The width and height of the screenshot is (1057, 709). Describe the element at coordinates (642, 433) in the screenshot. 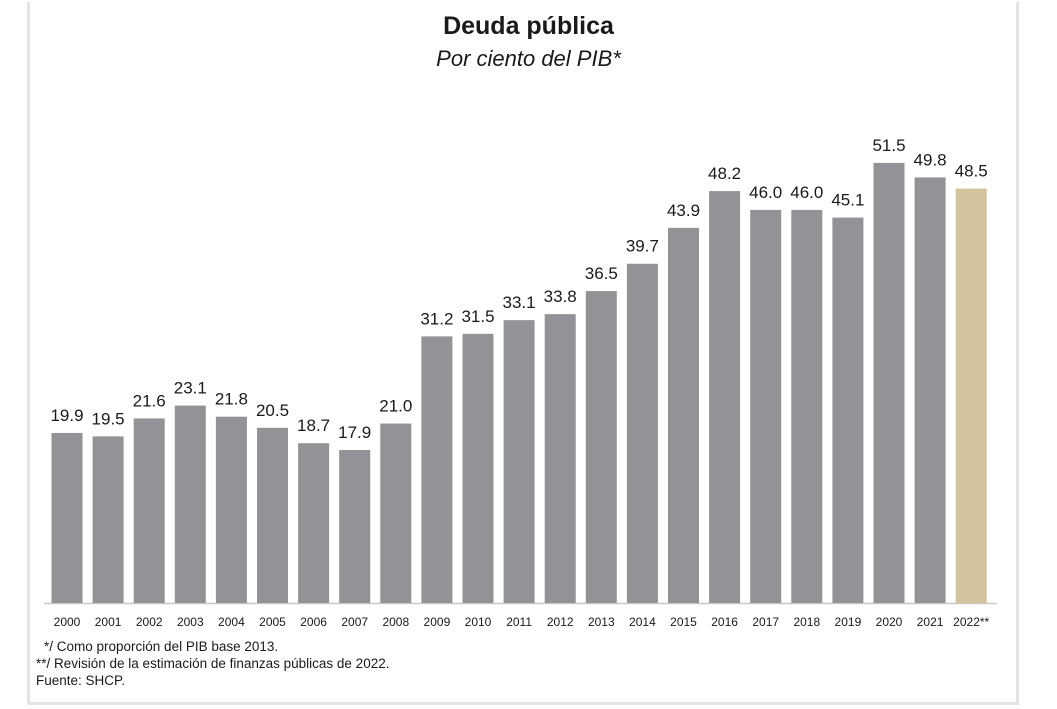

I see `bar-2014` at that location.